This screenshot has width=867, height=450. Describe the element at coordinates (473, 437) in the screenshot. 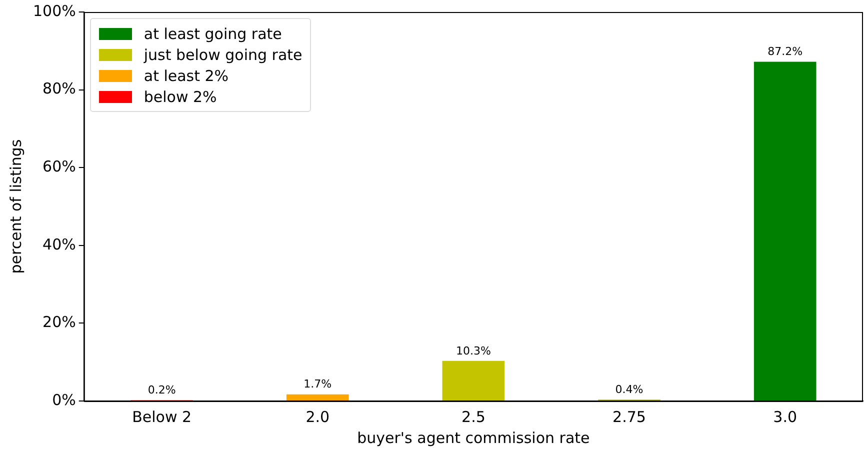

I see `x-axis-title: buyer's agent commission rate` at that location.